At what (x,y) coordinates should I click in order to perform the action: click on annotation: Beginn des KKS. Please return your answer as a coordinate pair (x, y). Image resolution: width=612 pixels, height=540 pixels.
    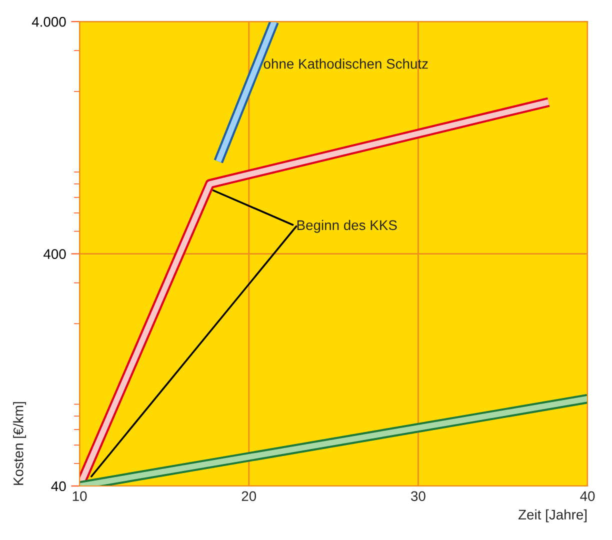
    Looking at the image, I should click on (347, 226).